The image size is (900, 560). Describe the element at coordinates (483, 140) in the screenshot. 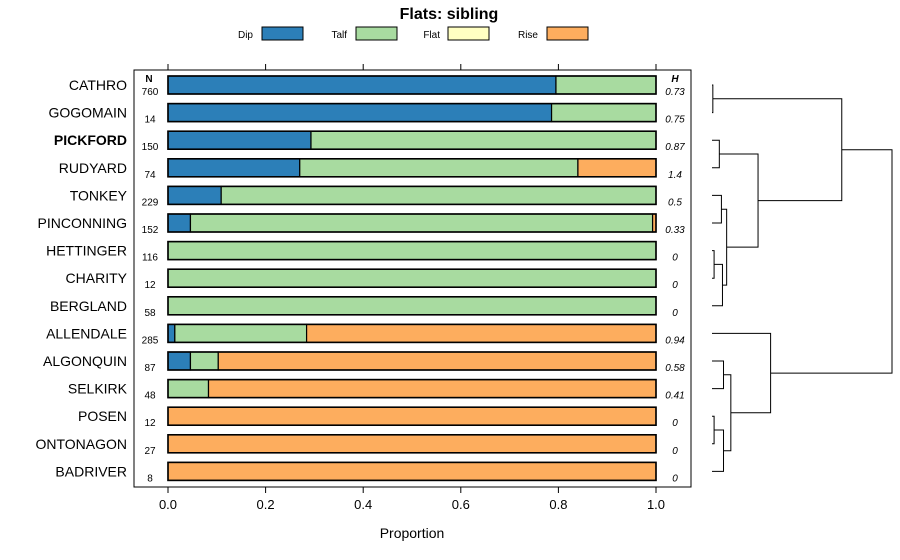

I see `bar-pickford-talf` at that location.